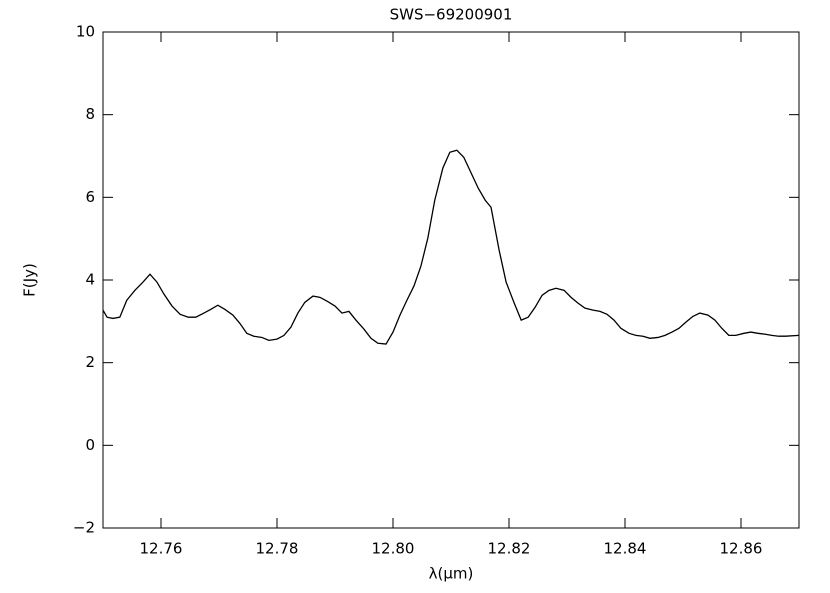 The image size is (830, 593). Describe the element at coordinates (90, 114) in the screenshot. I see `y-tick-label: 8` at that location.